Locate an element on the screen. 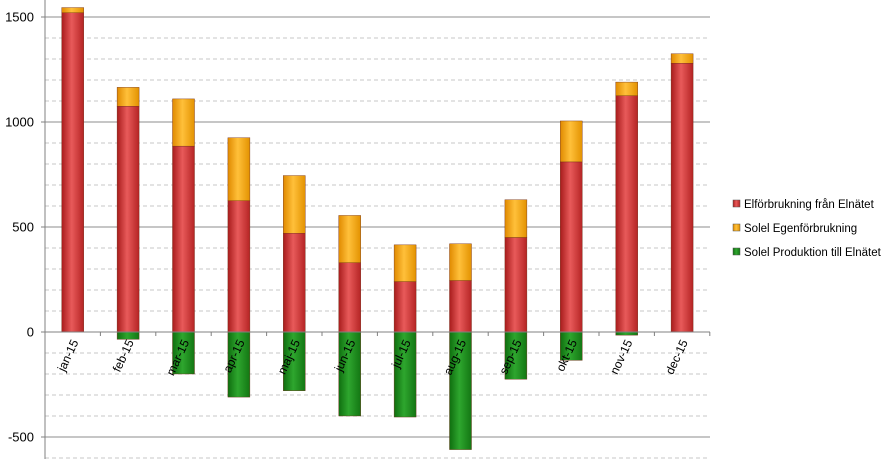 This screenshot has height=459, width=896. y-tick-label: 1000 is located at coordinates (19, 122).